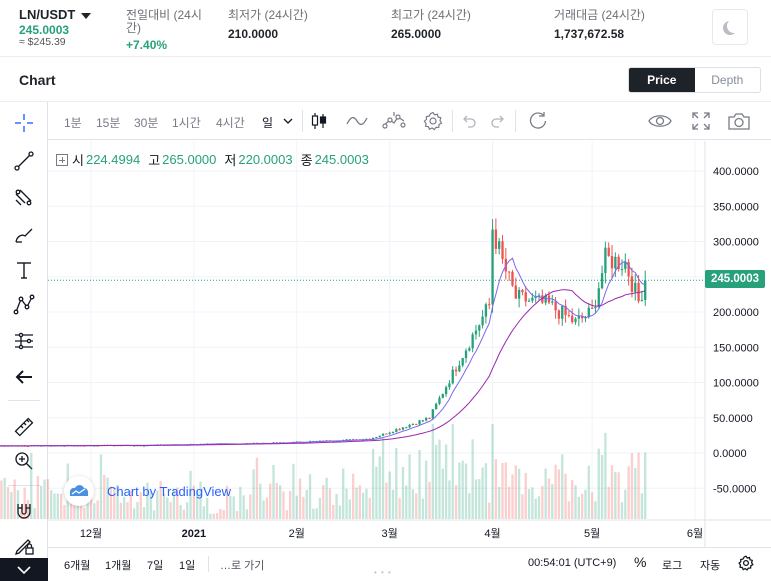 The image size is (771, 581). Describe the element at coordinates (695, 533) in the screenshot. I see `x-tick-label: 6월` at that location.